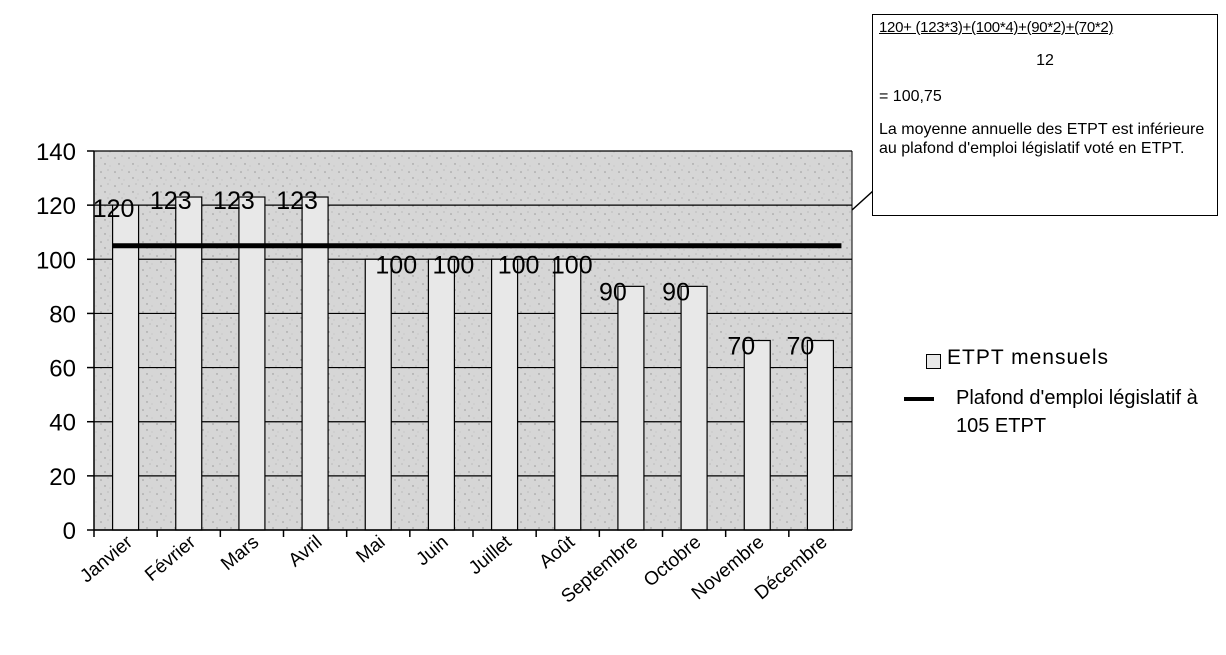 Image resolution: width=1226 pixels, height=655 pixels. I want to click on data-label: 120, so click(114, 209).